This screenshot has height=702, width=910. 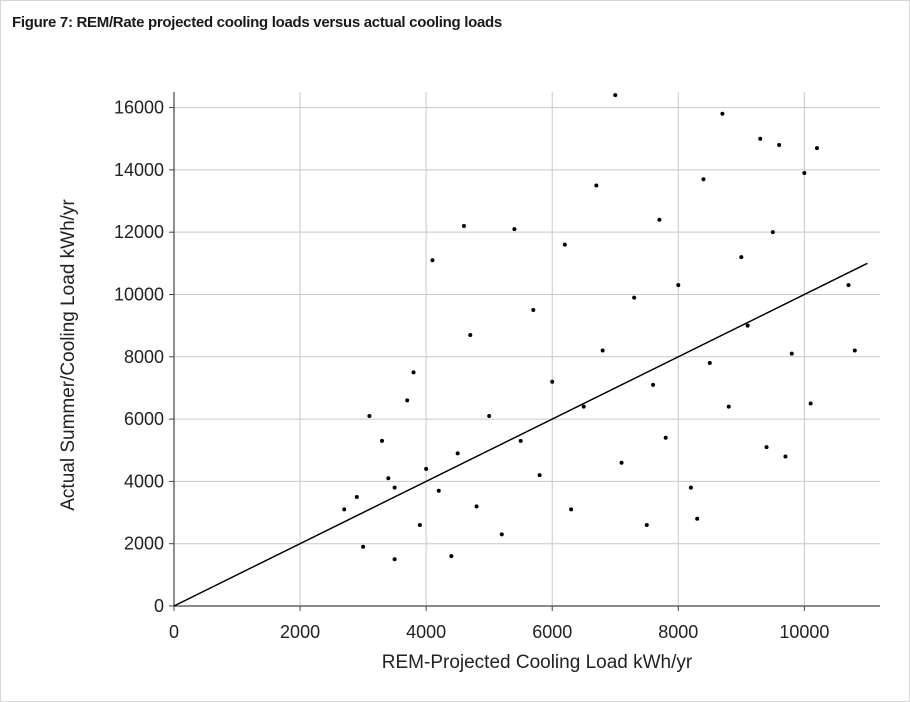 What do you see at coordinates (426, 632) in the screenshot?
I see `x-tick-label: 4000` at bounding box center [426, 632].